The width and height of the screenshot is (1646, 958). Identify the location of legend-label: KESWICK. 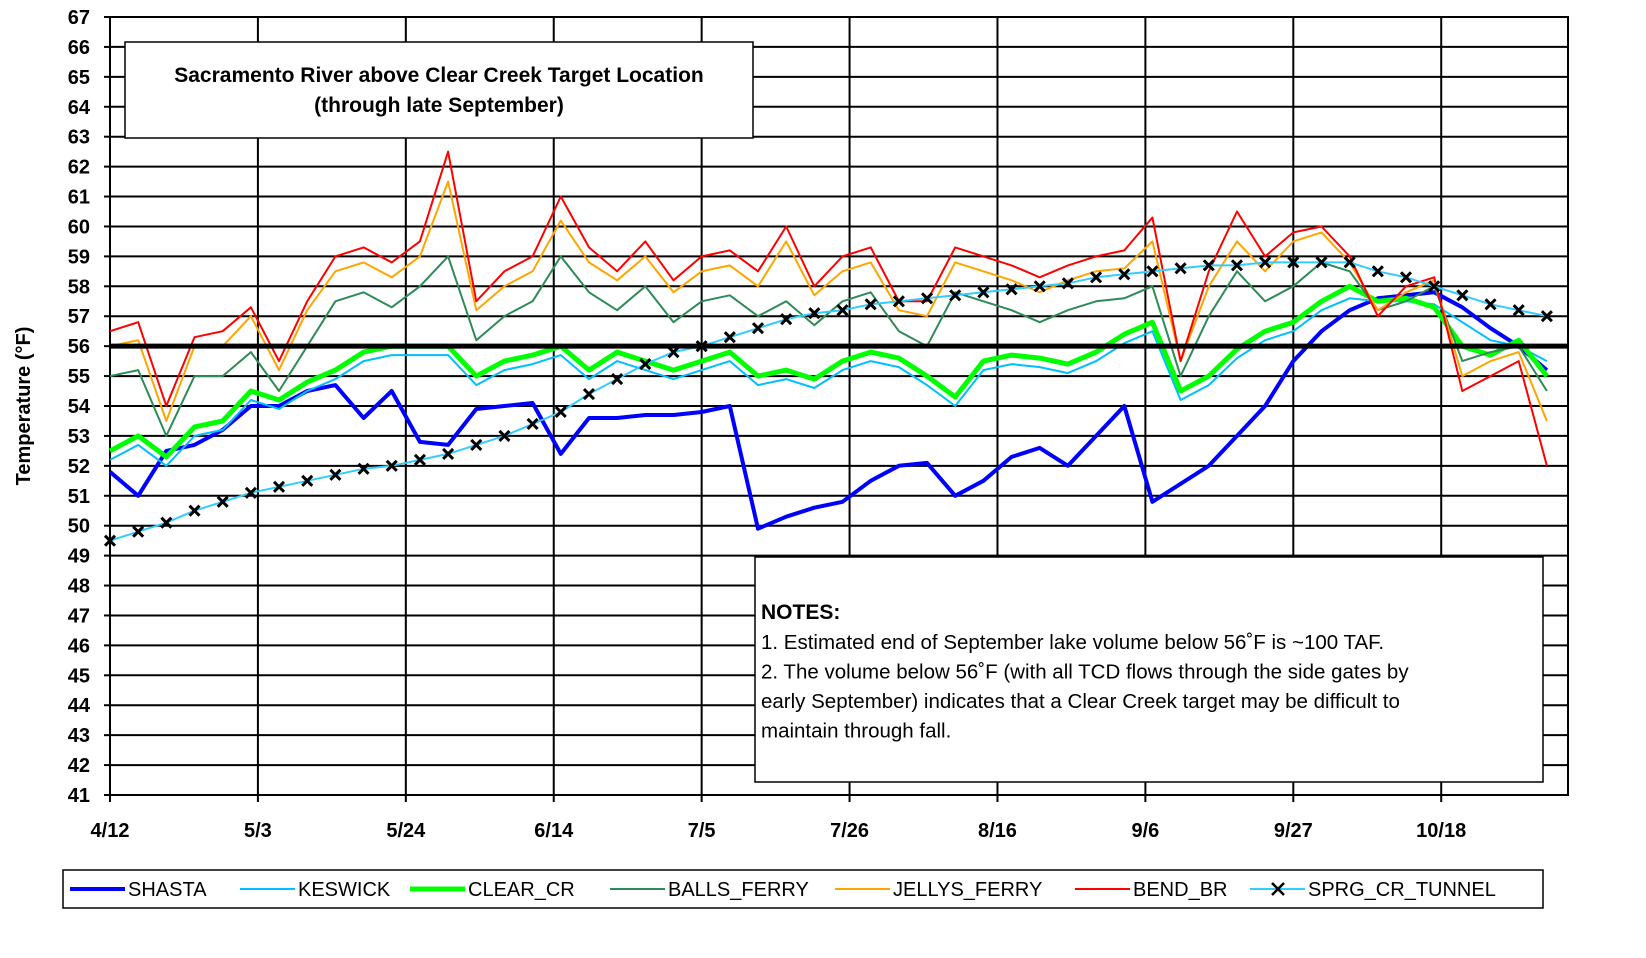
(344, 890).